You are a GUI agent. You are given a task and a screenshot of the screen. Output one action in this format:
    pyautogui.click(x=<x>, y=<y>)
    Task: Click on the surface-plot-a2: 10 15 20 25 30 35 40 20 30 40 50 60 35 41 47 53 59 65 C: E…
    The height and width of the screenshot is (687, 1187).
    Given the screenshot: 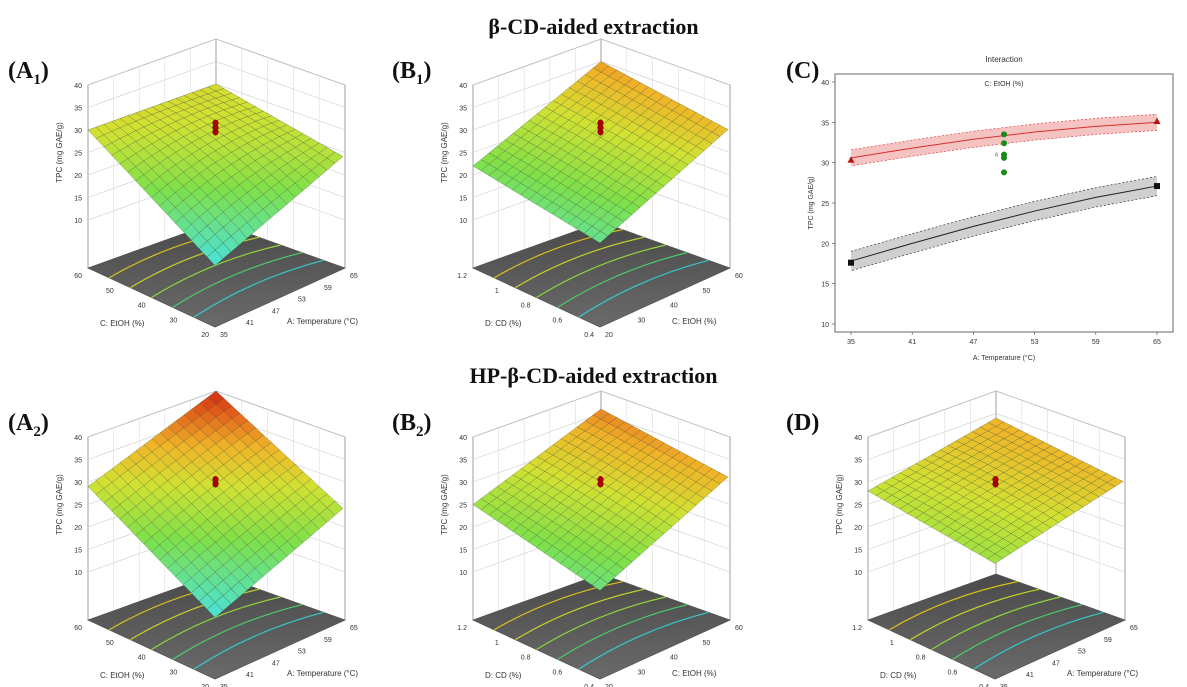 What is the action you would take?
    pyautogui.click(x=206, y=538)
    